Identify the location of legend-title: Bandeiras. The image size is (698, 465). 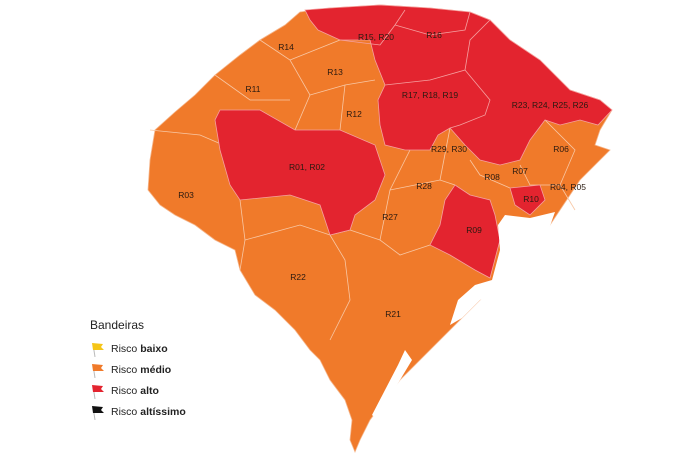
(117, 325).